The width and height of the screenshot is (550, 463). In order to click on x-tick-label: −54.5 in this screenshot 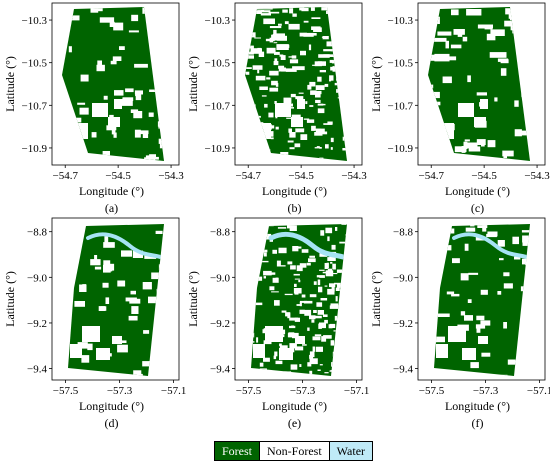, I will do `click(118, 176)`.